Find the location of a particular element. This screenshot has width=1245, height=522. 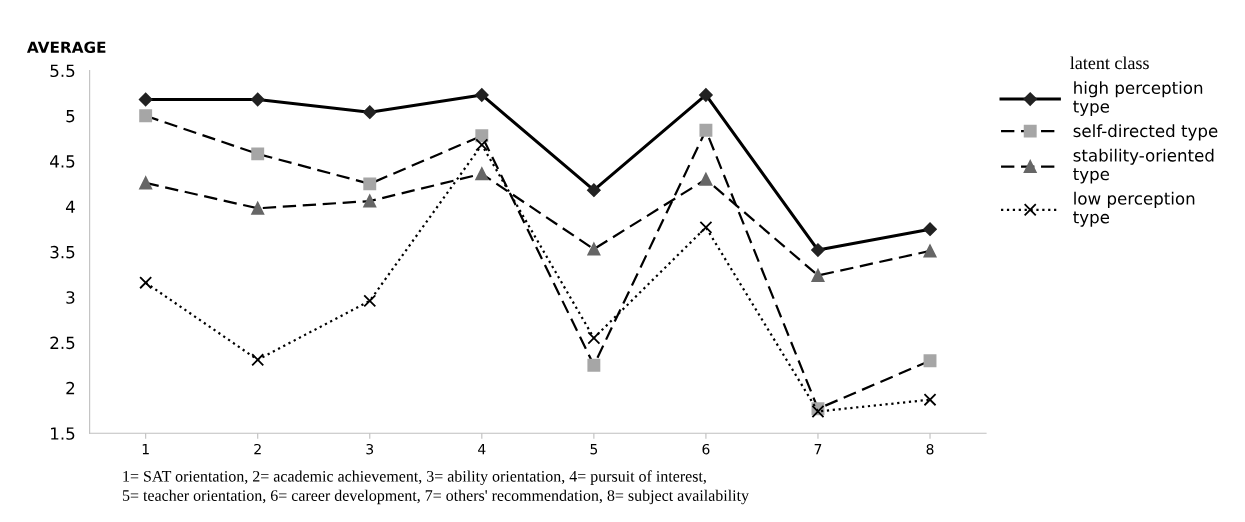

y-tick-label: 3 is located at coordinates (70, 297).